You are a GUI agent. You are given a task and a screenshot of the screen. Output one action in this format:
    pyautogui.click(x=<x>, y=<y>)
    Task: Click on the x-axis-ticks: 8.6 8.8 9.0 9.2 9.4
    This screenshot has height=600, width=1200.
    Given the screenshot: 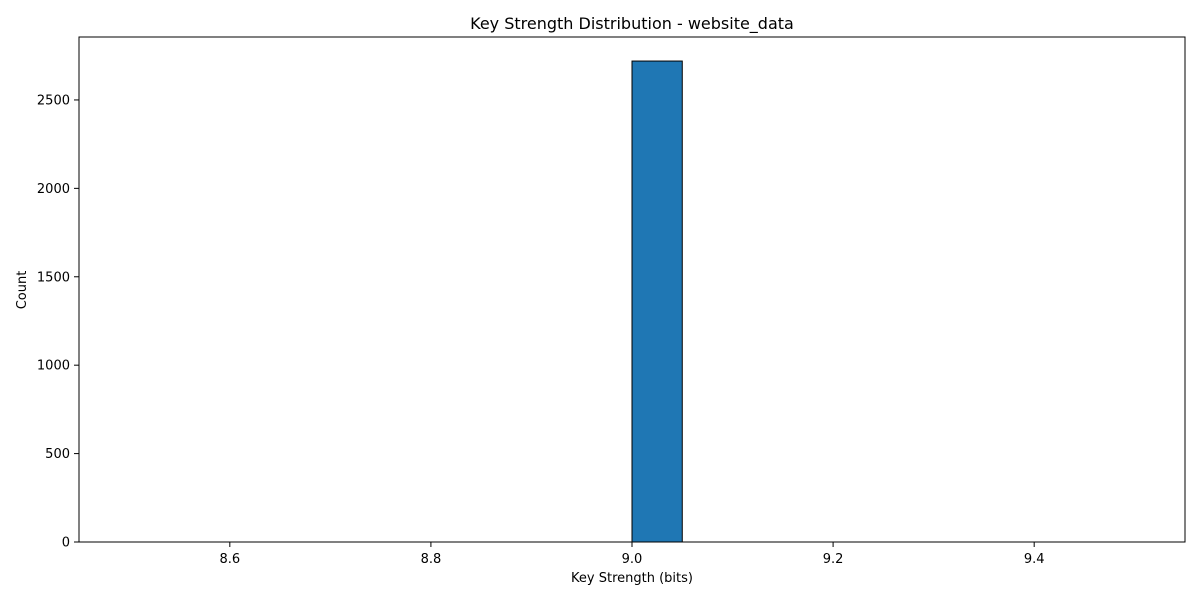 What is the action you would take?
    pyautogui.click(x=632, y=554)
    